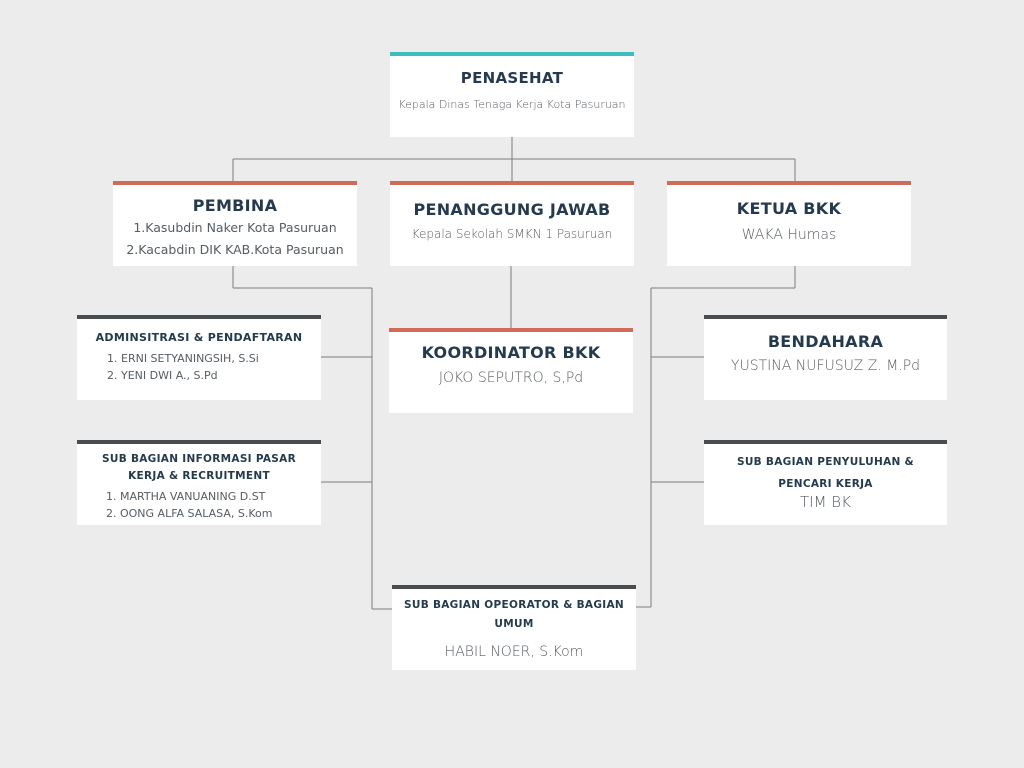 The width and height of the screenshot is (1024, 768). I want to click on bendahara-subtitle: YUSTINA NUFUSUZ Z. M.Pd, so click(825, 366).